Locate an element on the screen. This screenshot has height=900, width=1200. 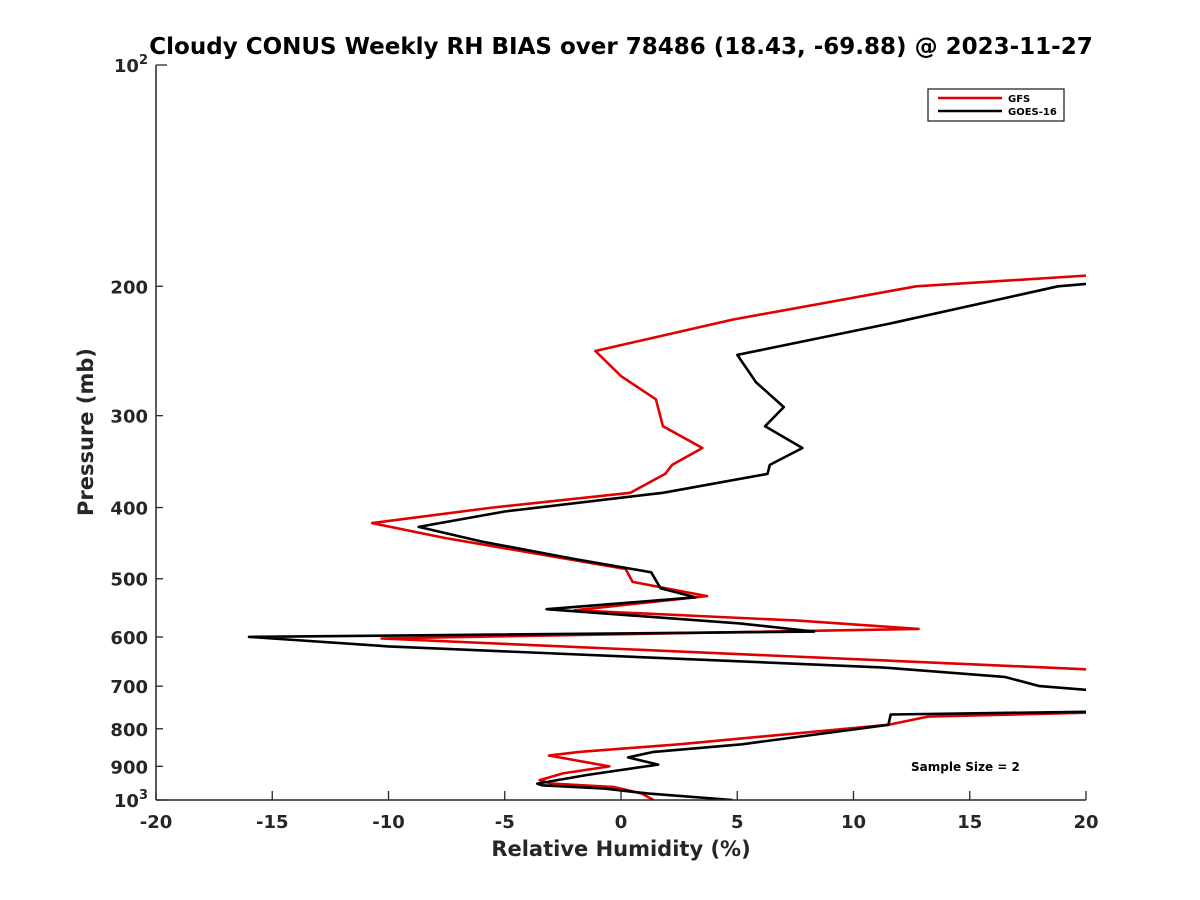
legend-box is located at coordinates (996, 105).